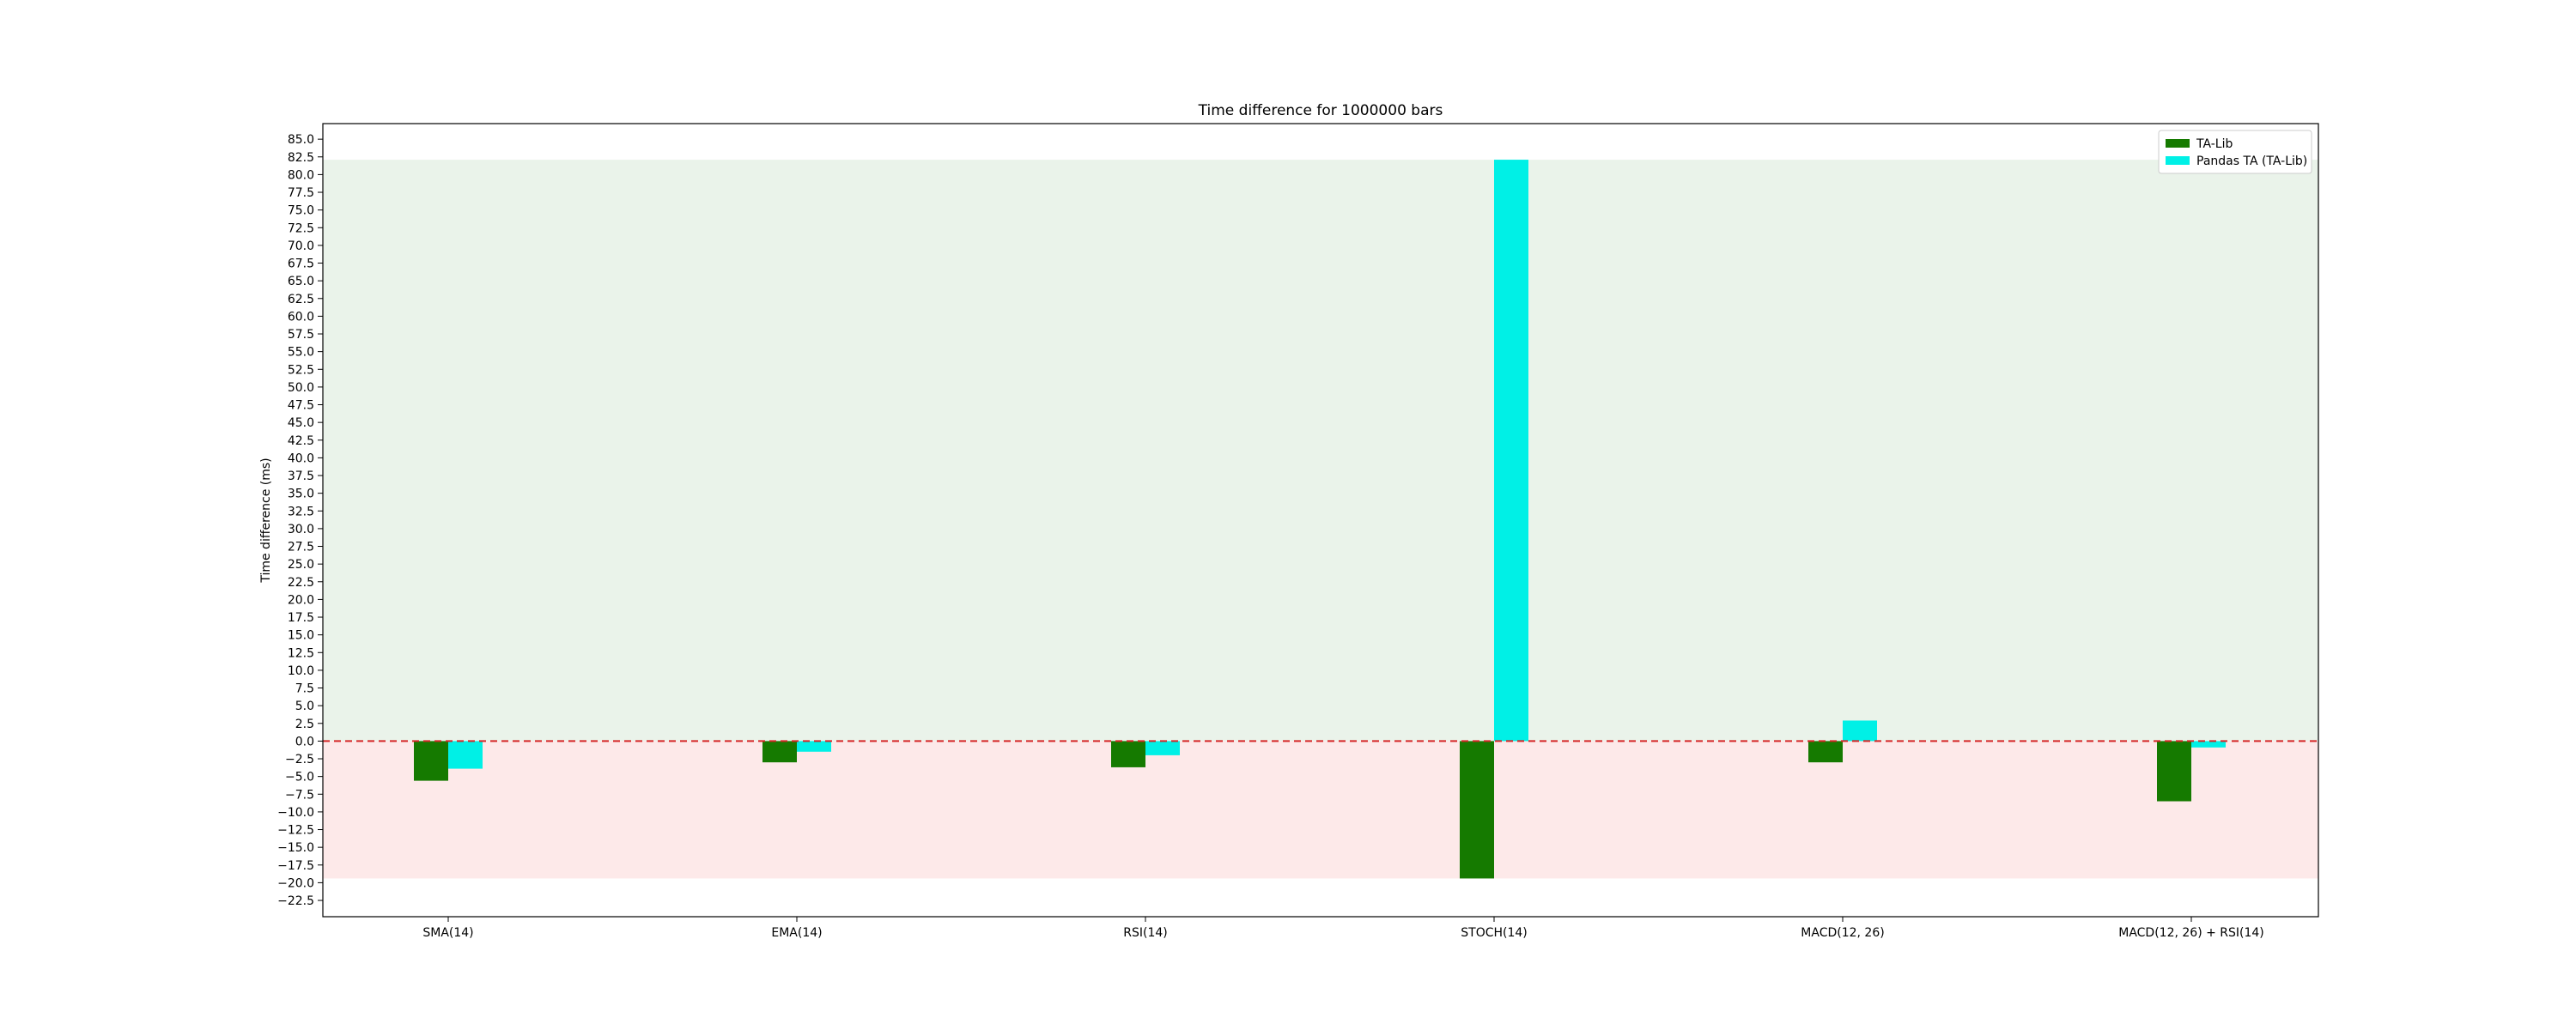 Image resolution: width=2576 pixels, height=1030 pixels. What do you see at coordinates (301, 353) in the screenshot?
I see `y-tick-label: 55.0` at bounding box center [301, 353].